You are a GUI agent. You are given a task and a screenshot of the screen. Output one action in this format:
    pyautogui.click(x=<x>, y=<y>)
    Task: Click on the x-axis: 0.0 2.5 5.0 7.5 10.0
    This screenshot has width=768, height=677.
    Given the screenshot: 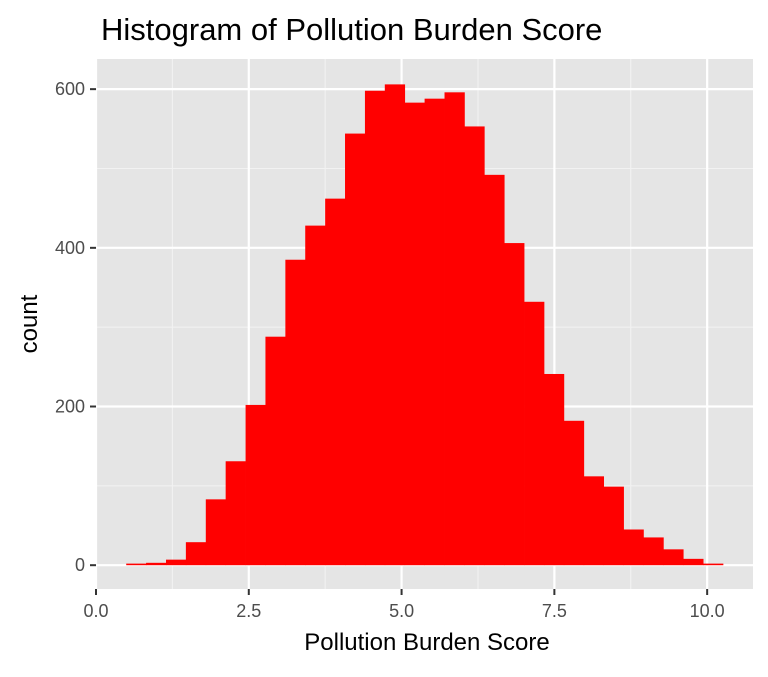 What is the action you would take?
    pyautogui.click(x=404, y=605)
    